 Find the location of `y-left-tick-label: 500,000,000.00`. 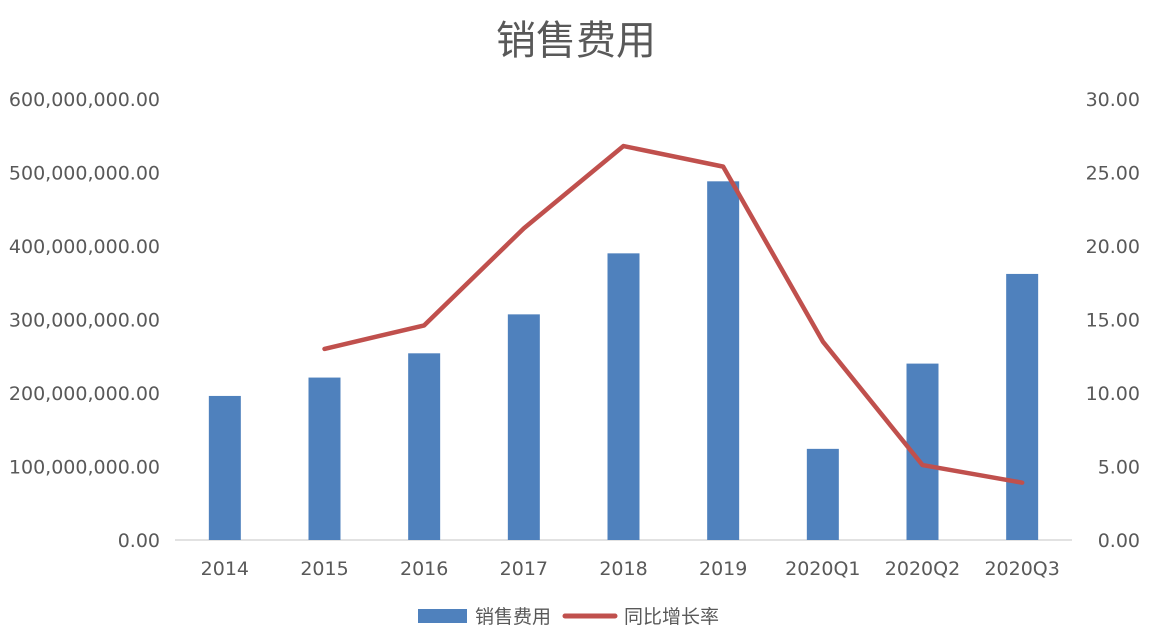

y-left-tick-label: 500,000,000.00 is located at coordinates (84, 174).